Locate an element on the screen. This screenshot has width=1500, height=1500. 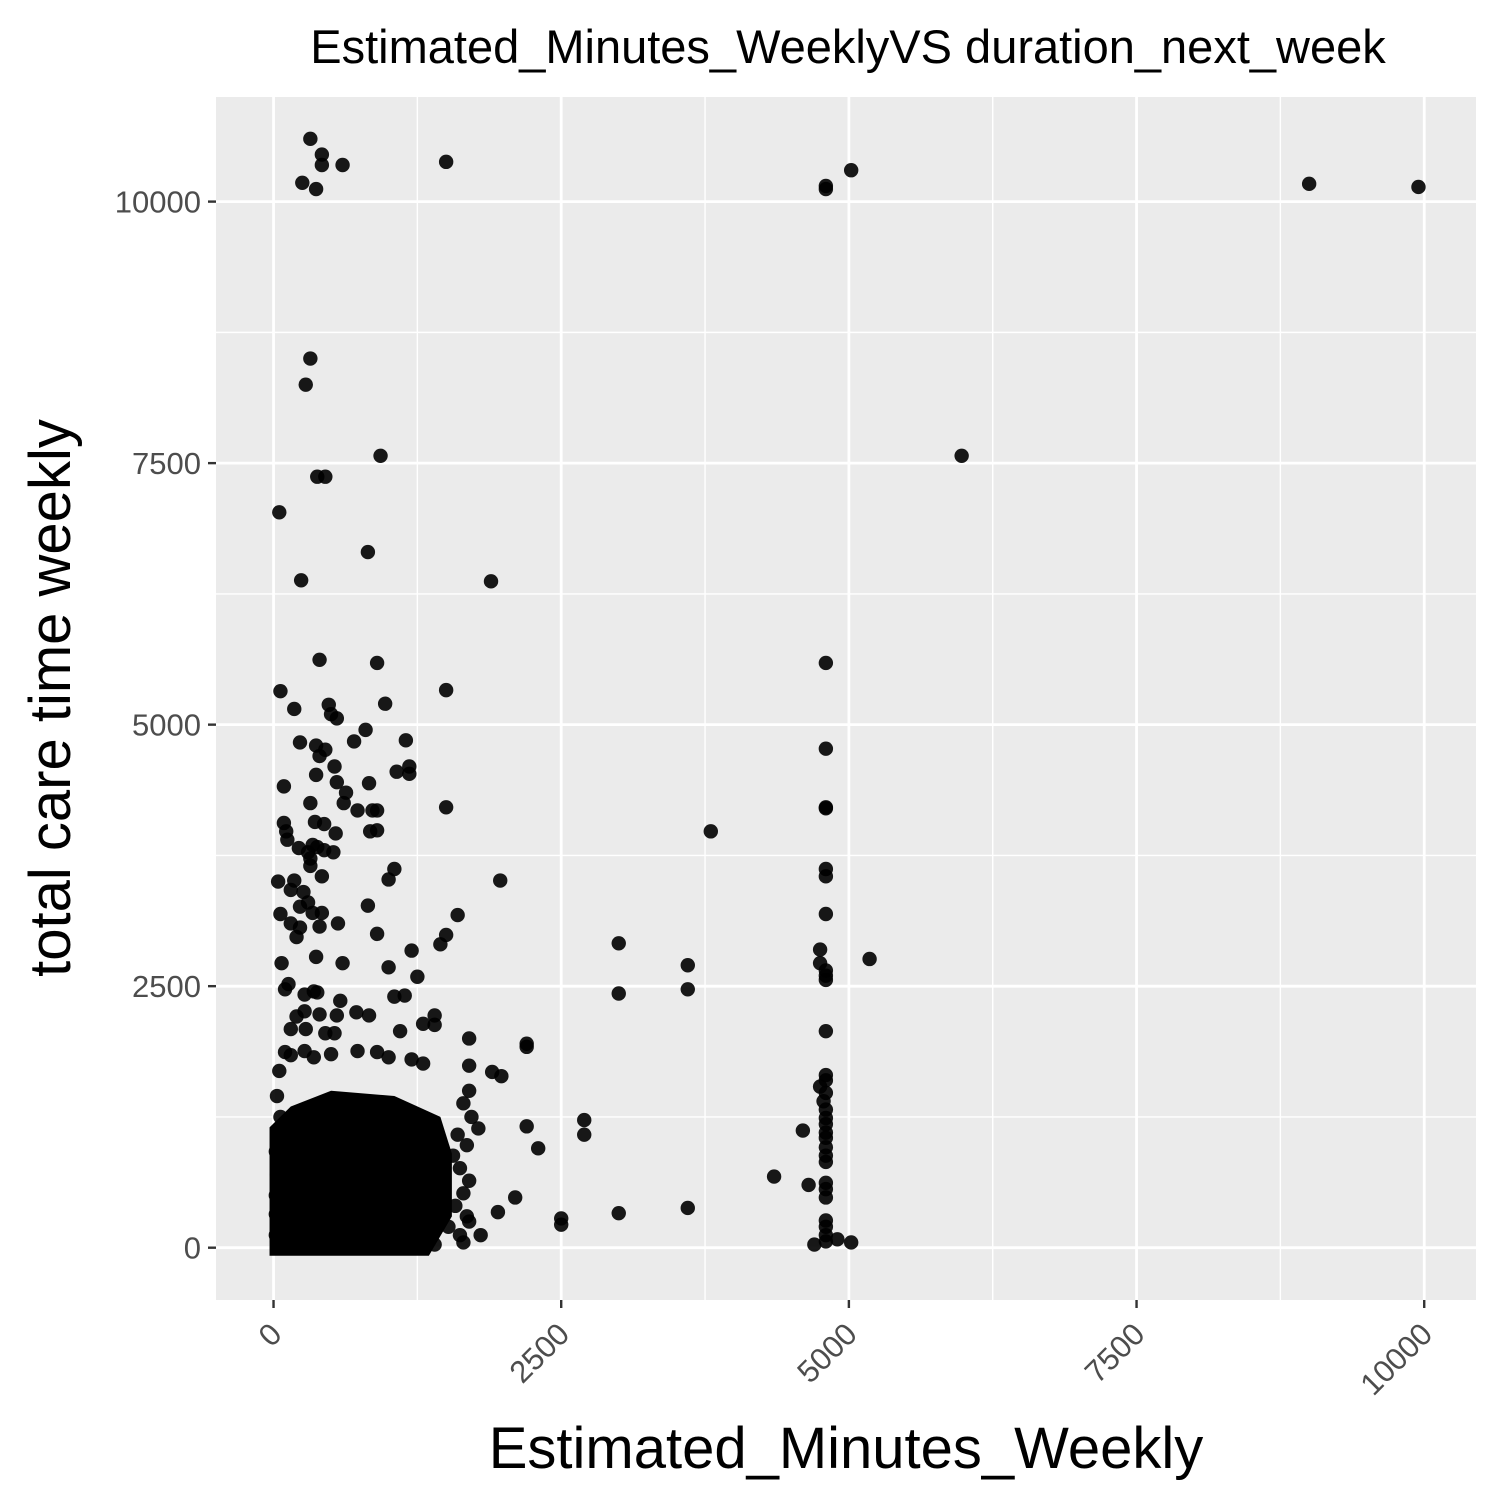
y-tick-label: 0 is located at coordinates (192, 1248).